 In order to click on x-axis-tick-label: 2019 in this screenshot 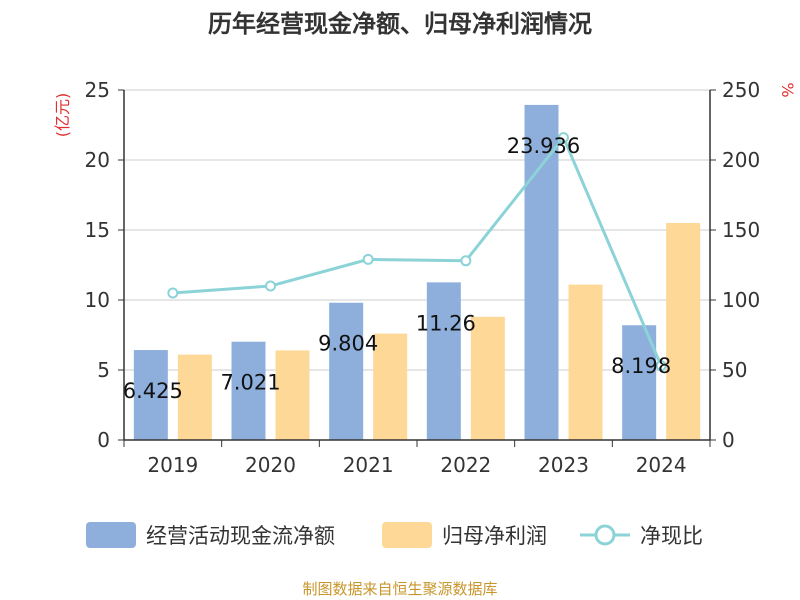, I will do `click(172, 465)`.